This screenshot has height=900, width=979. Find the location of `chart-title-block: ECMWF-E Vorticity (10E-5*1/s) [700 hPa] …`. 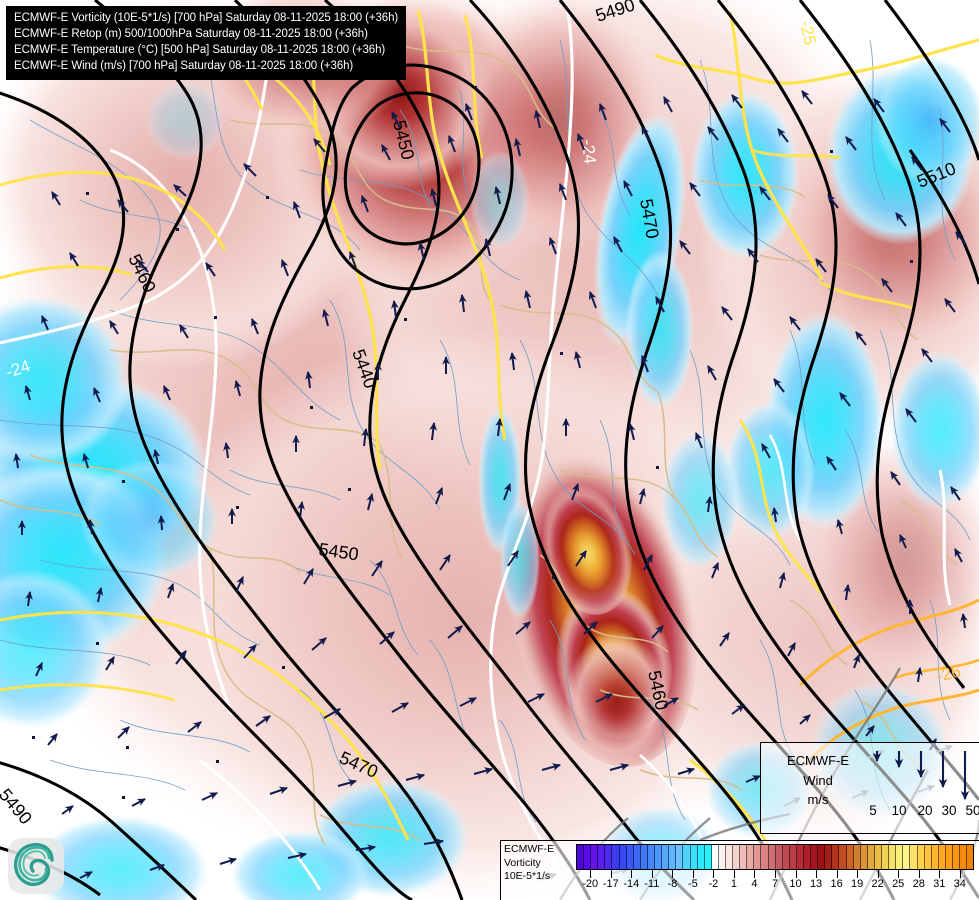

chart-title-block: ECMWF-E Vorticity (10E-5*1/s) [700 hPa] … is located at coordinates (206, 43).